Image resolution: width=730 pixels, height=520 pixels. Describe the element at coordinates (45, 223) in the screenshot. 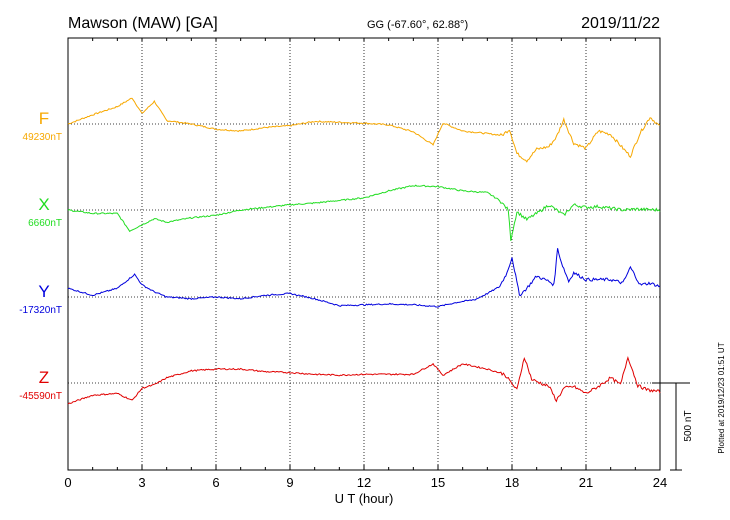

I see `baseline-value-X: 6660nT` at that location.